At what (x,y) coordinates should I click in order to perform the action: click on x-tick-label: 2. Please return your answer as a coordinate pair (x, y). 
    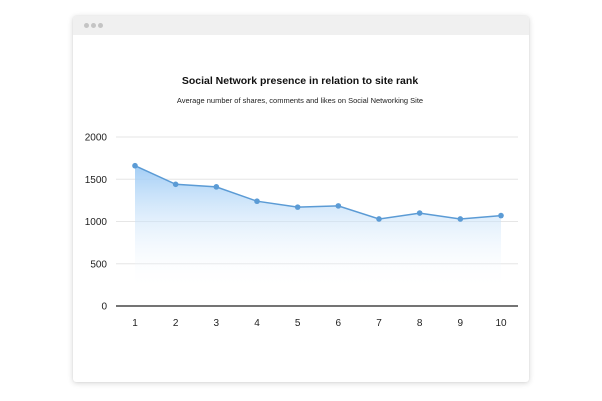
    Looking at the image, I should click on (176, 323).